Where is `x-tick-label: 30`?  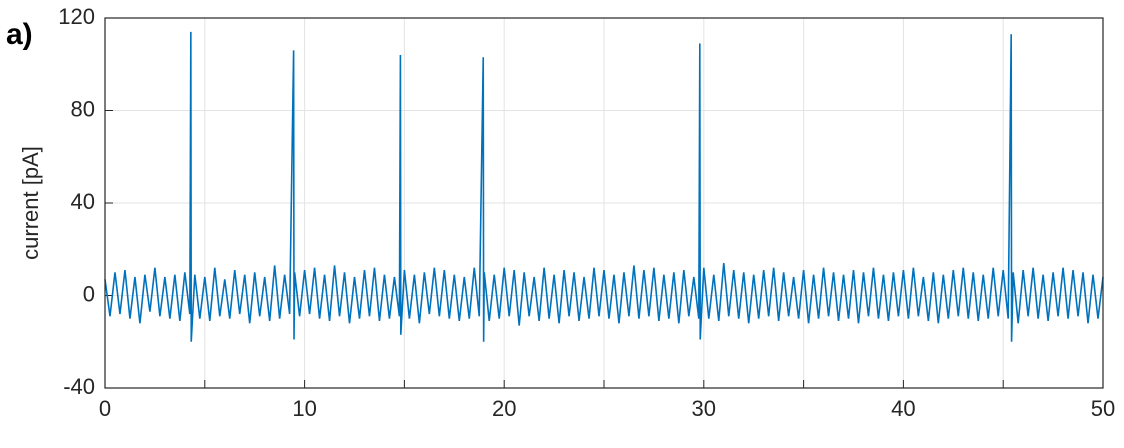 x-tick-label: 30 is located at coordinates (704, 408).